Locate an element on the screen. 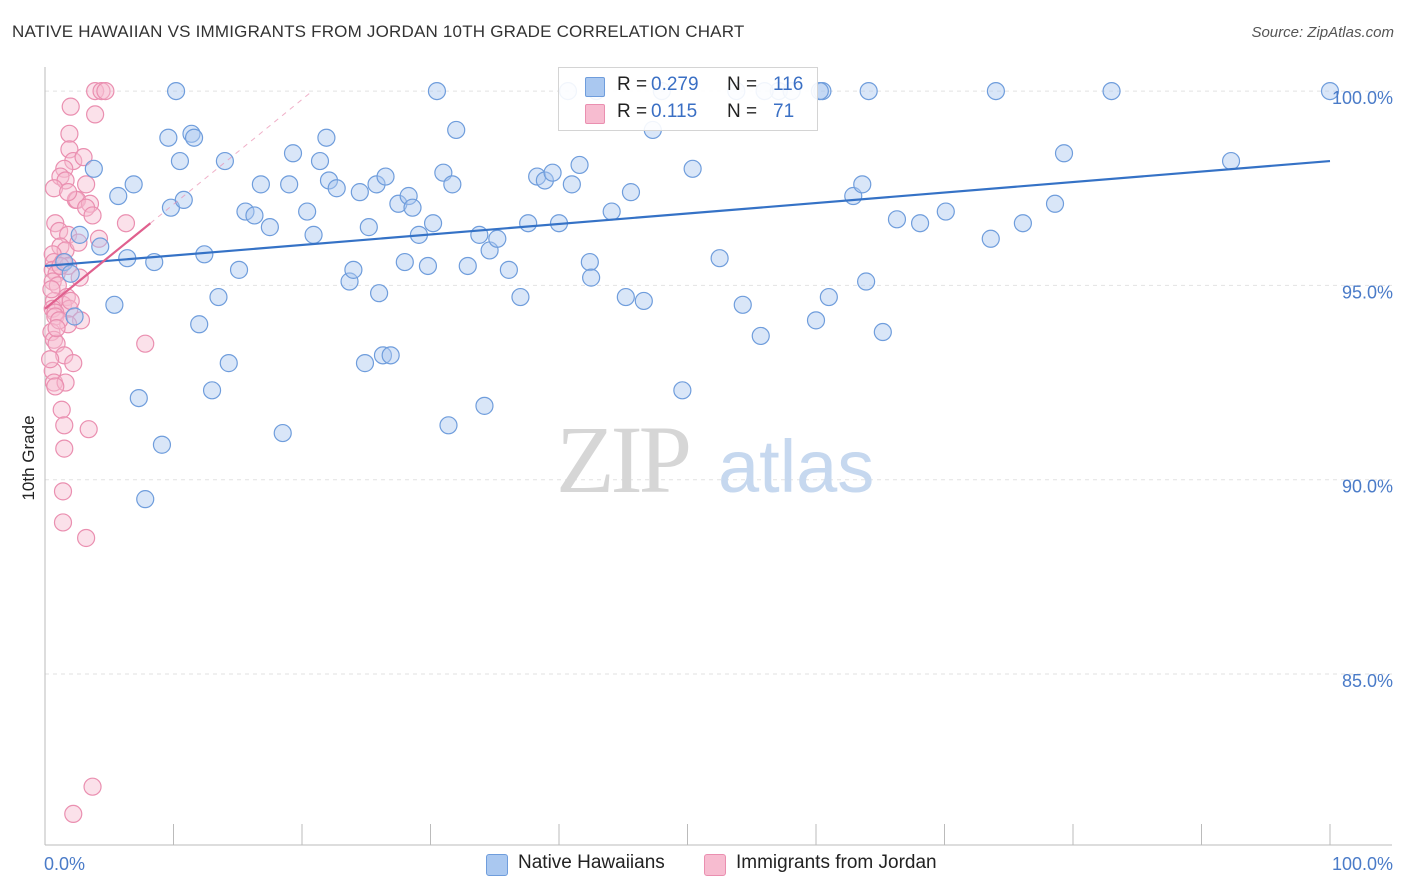 The image size is (1406, 892). y-tick-label: 85.0% is located at coordinates (1367, 681).